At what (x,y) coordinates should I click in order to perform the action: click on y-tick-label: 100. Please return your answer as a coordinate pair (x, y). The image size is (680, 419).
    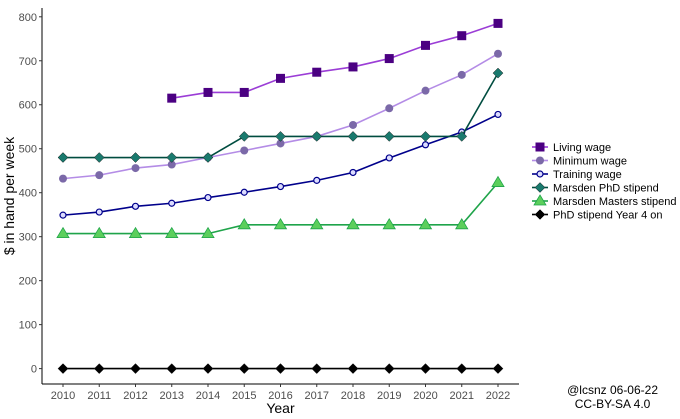
    Looking at the image, I should click on (28, 326).